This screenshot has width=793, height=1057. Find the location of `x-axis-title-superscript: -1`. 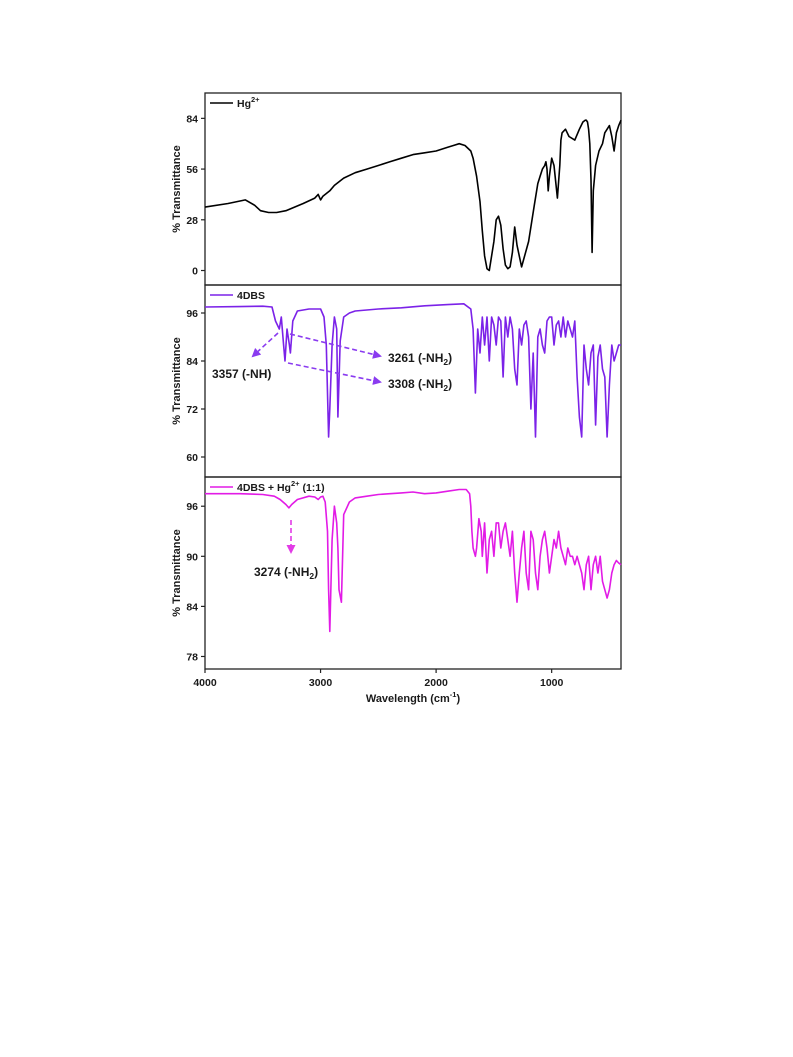

x-axis-title-superscript: -1 is located at coordinates (453, 694).